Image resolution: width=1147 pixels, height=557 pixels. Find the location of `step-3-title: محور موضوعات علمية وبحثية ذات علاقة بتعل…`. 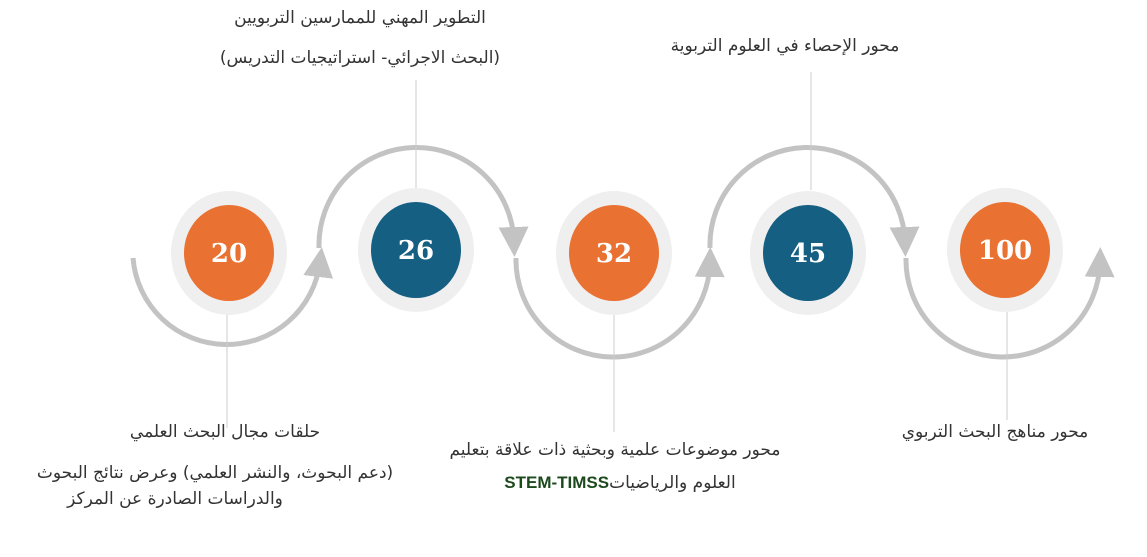

step-3-title: محور موضوعات علمية وبحثية ذات علاقة بتعل… is located at coordinates (615, 450).